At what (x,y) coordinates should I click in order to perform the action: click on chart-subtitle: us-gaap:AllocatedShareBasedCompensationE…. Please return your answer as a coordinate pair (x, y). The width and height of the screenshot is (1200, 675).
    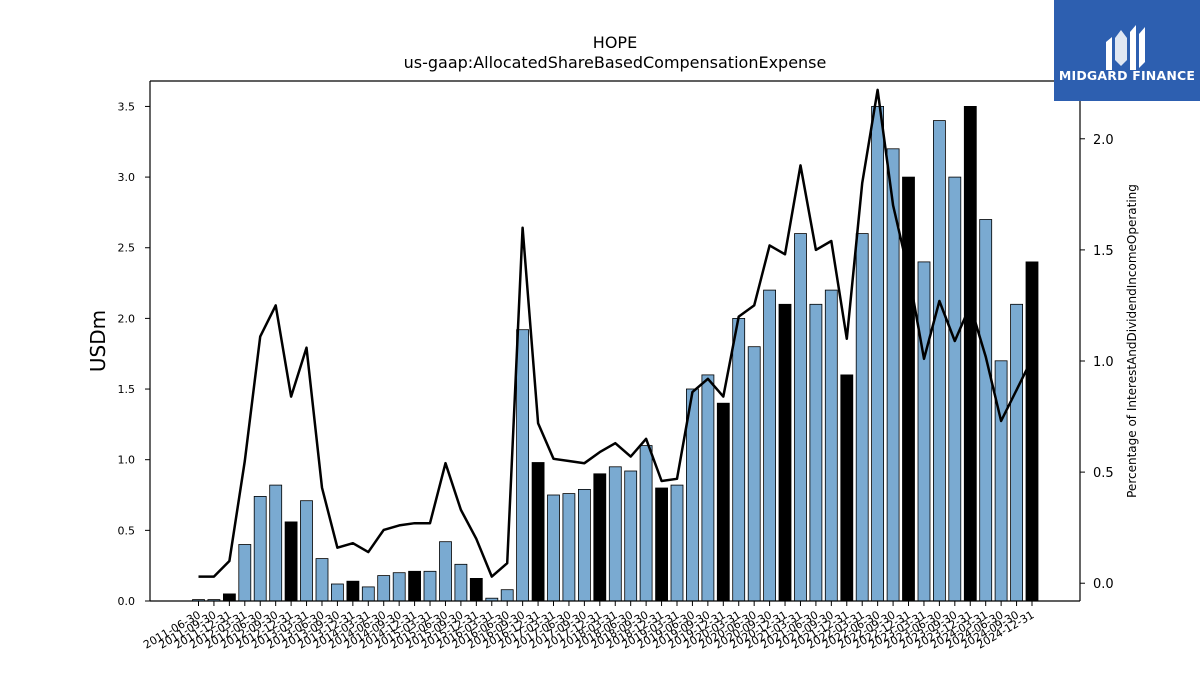
    Looking at the image, I should click on (615, 62).